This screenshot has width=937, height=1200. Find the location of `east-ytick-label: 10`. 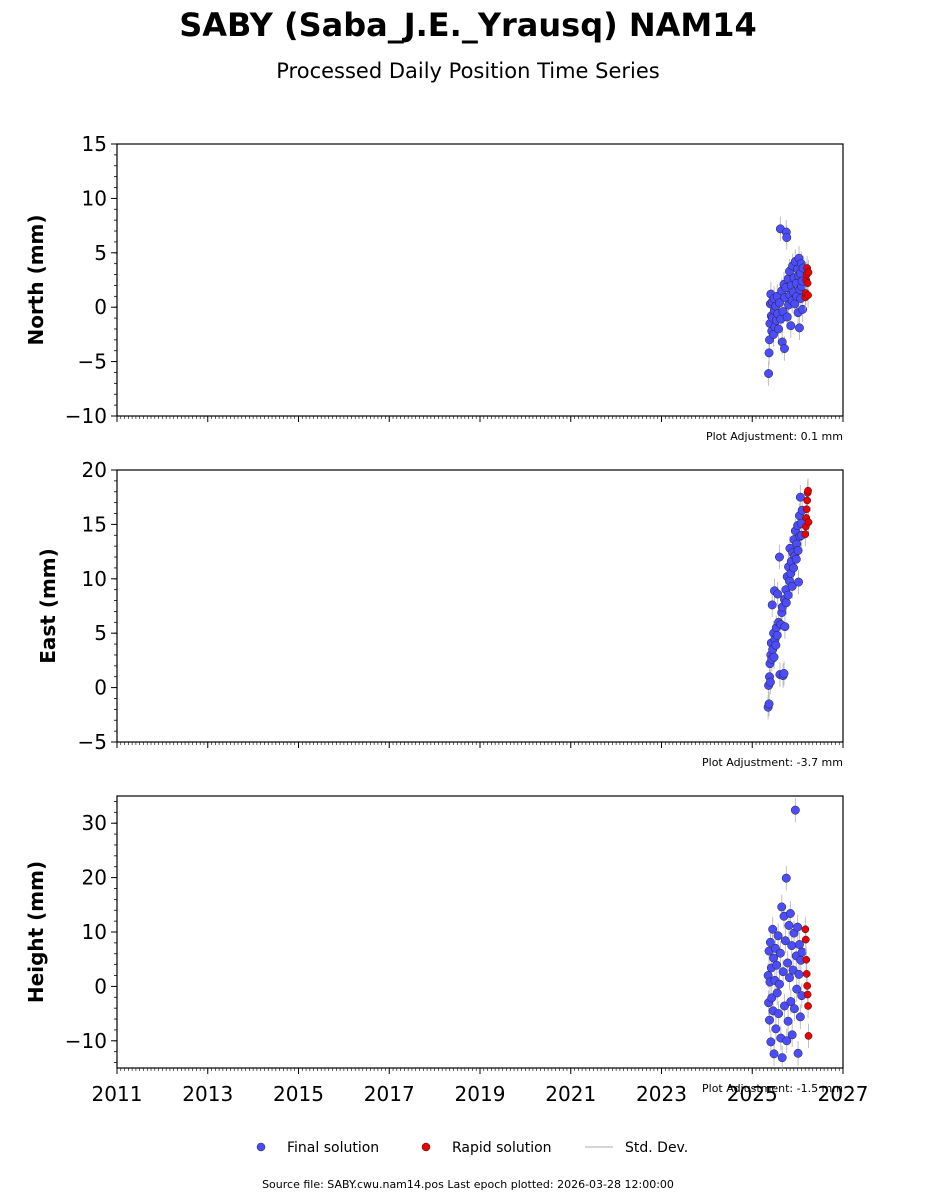

east-ytick-label: 10 is located at coordinates (94, 579).